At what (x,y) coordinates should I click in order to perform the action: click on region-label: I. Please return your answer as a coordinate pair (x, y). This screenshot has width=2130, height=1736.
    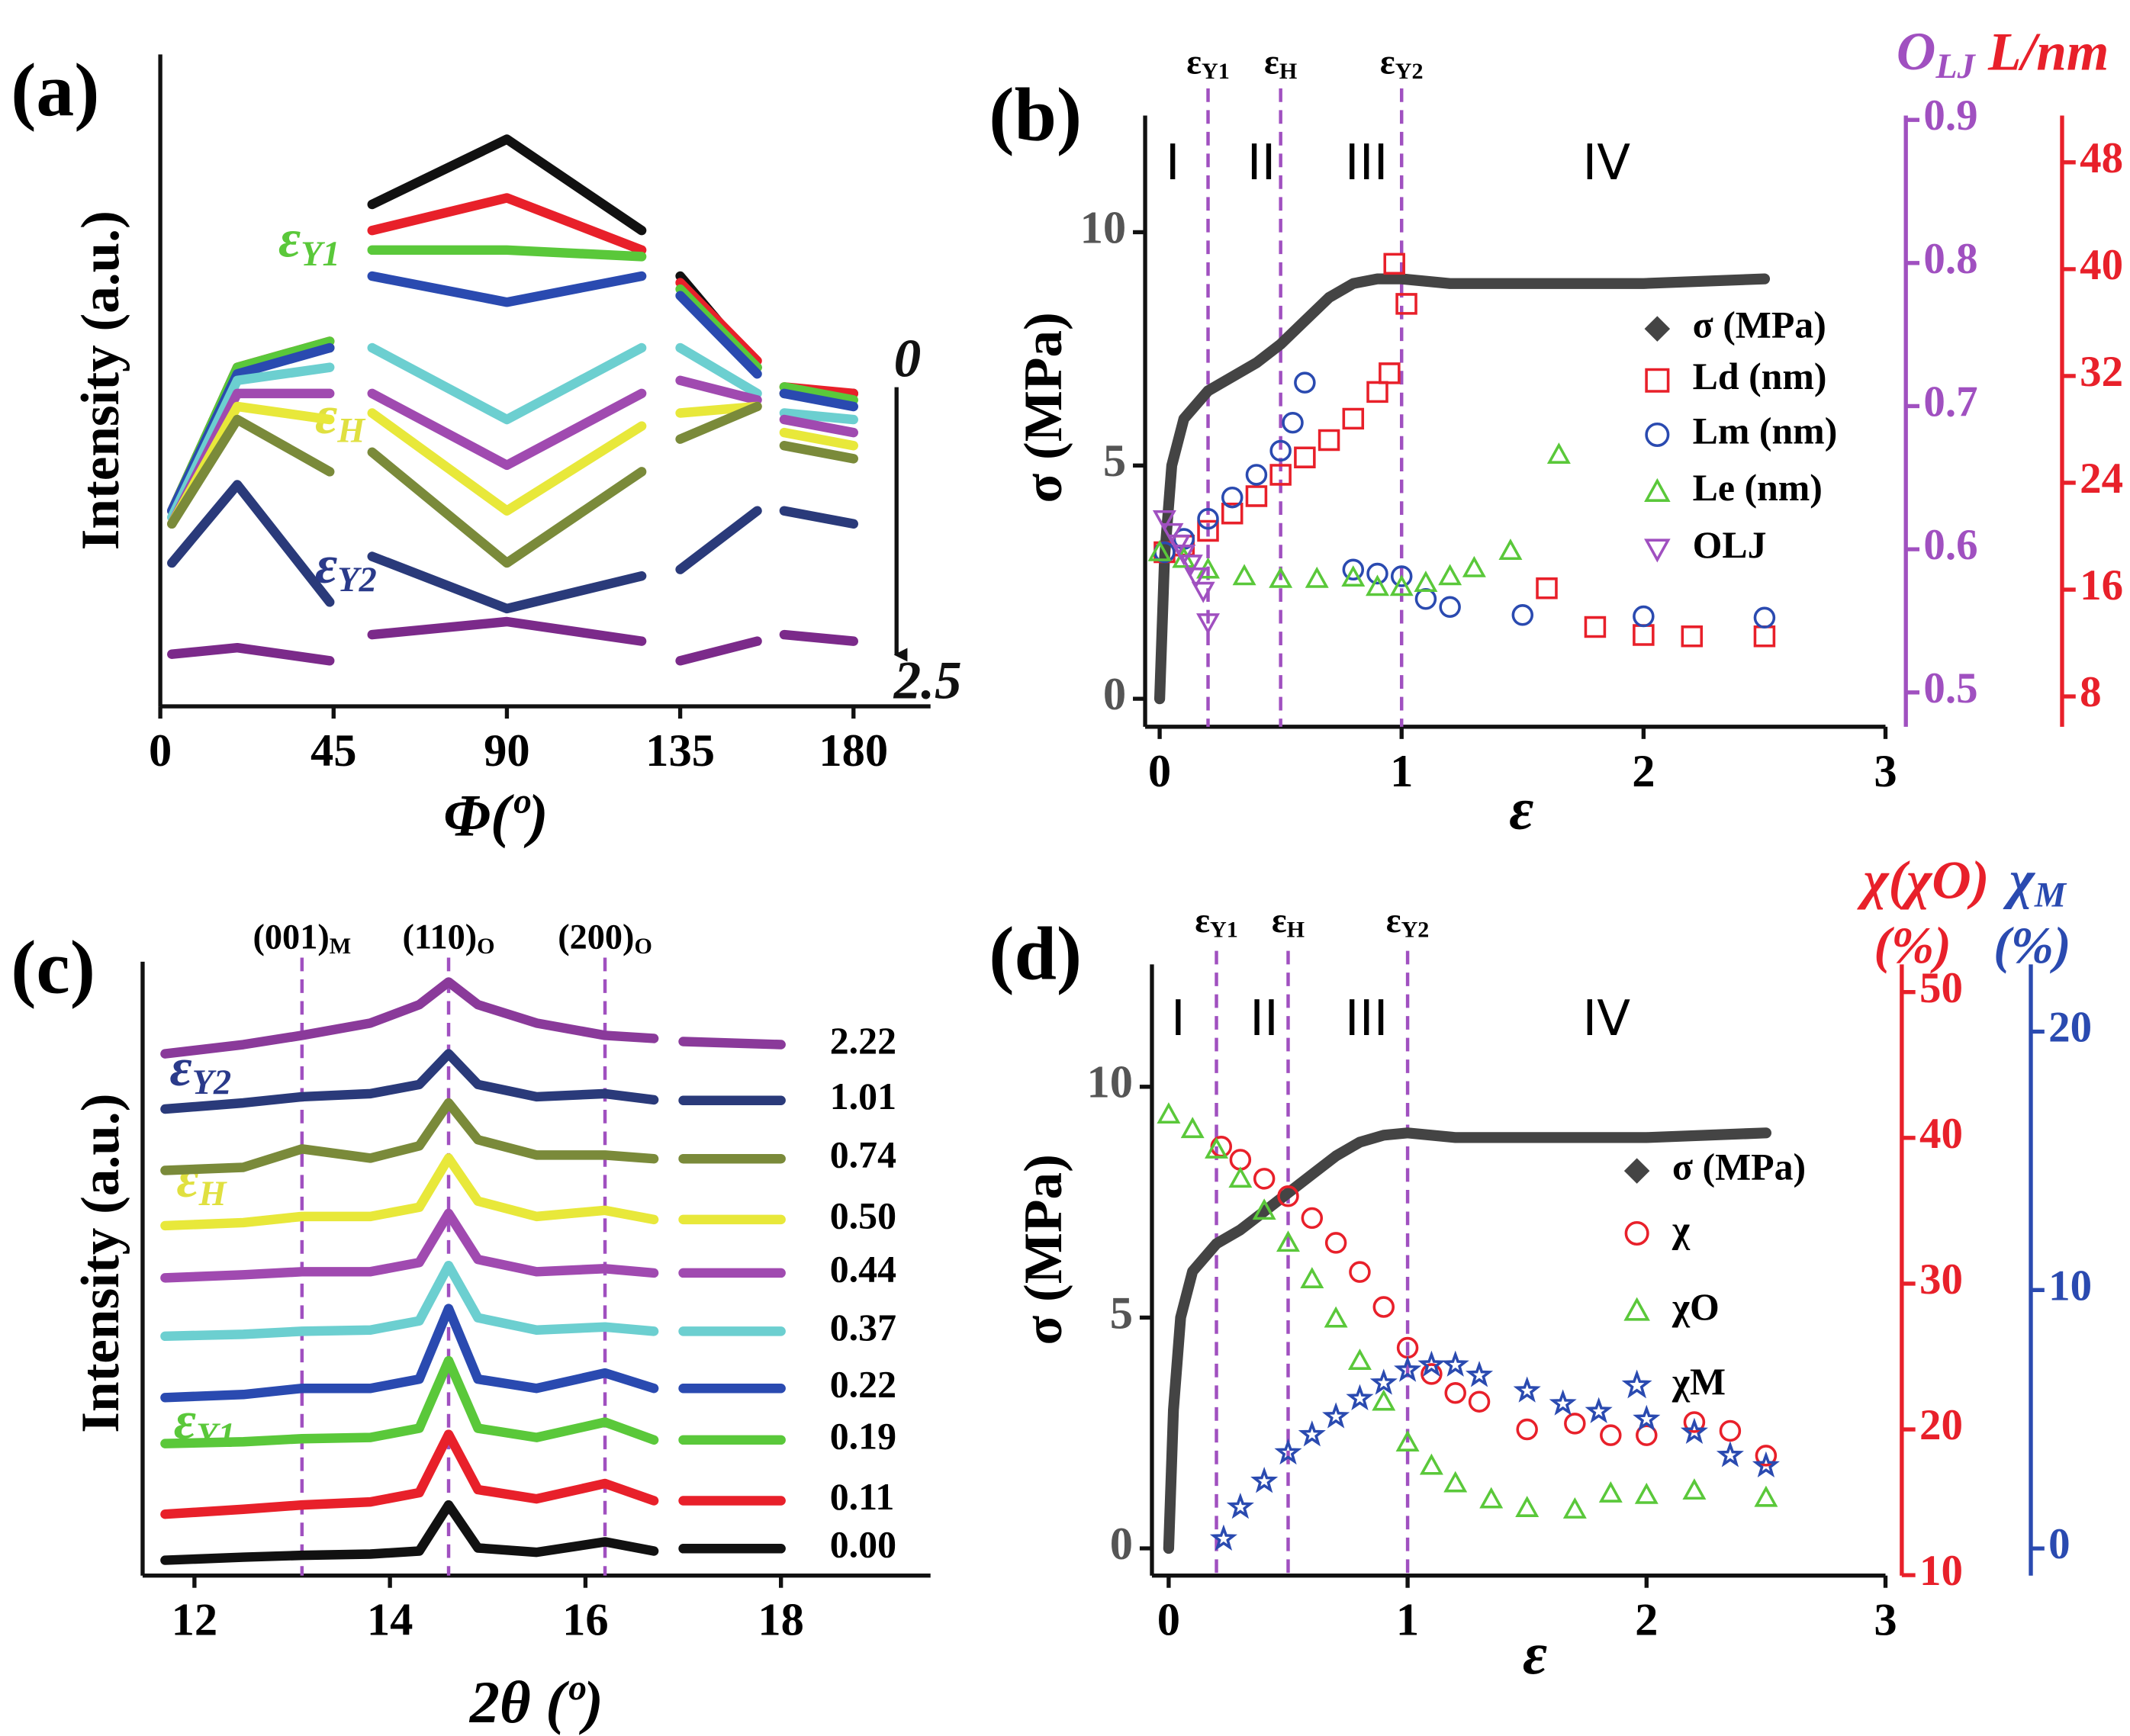
    Looking at the image, I should click on (1178, 1019).